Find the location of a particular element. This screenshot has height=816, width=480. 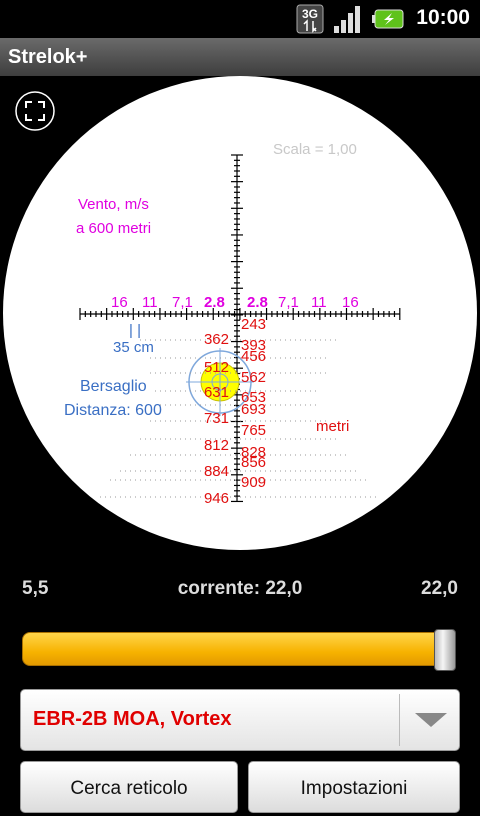

distance-value: 362 is located at coordinates (216, 339).